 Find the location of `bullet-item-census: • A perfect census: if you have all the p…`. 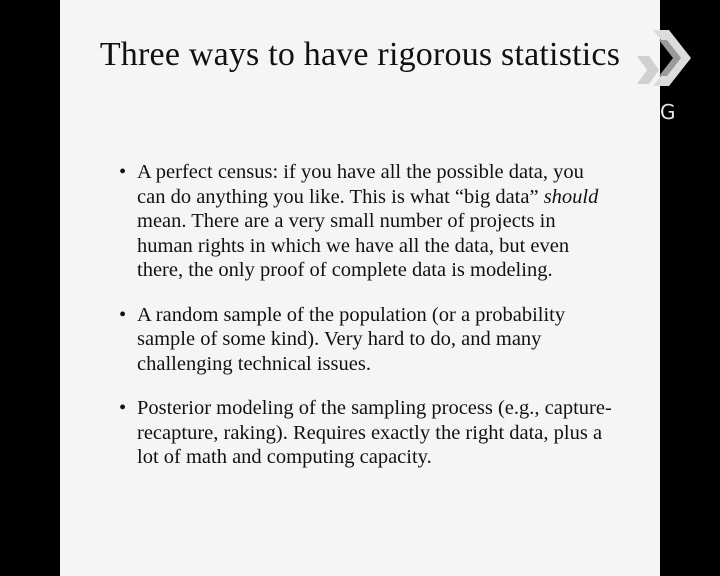

bullet-item-census: • A perfect census: if you have all the p… is located at coordinates (366, 221).